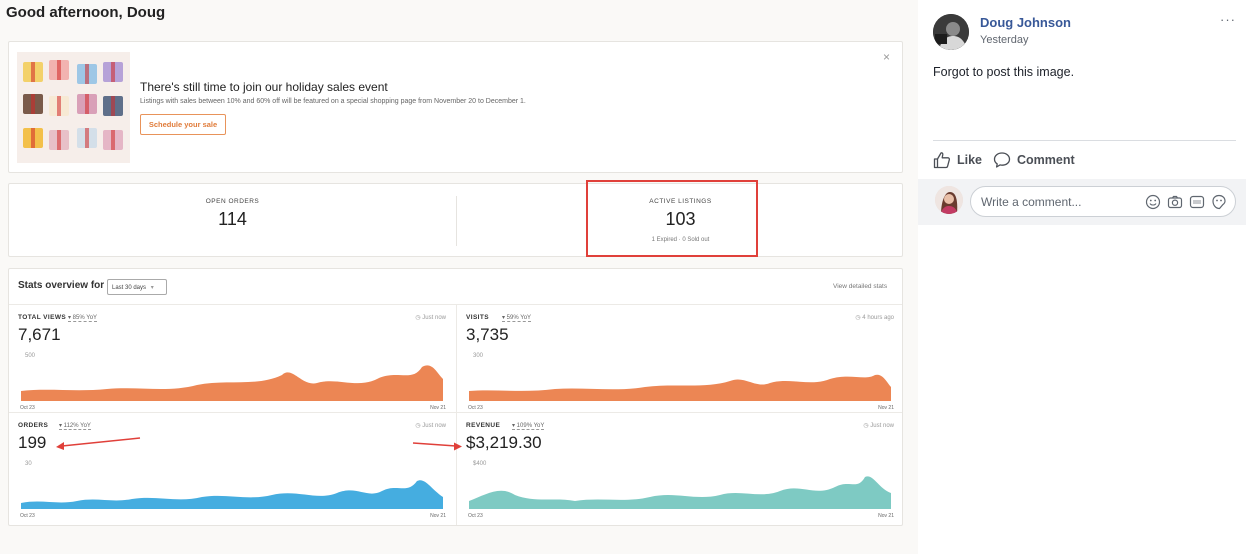  I want to click on kpi-label: OPEN ORDERS, so click(232, 201).